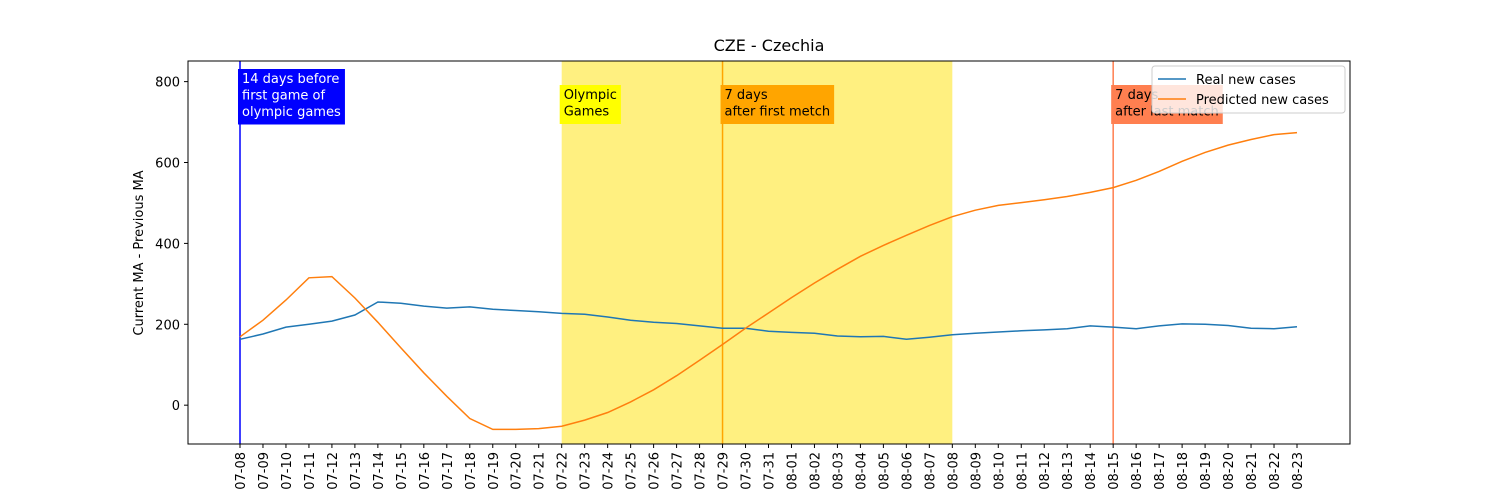 Image resolution: width=1500 pixels, height=500 pixels. What do you see at coordinates (1252, 471) in the screenshot?
I see `x-tick-label: 08-21` at bounding box center [1252, 471].